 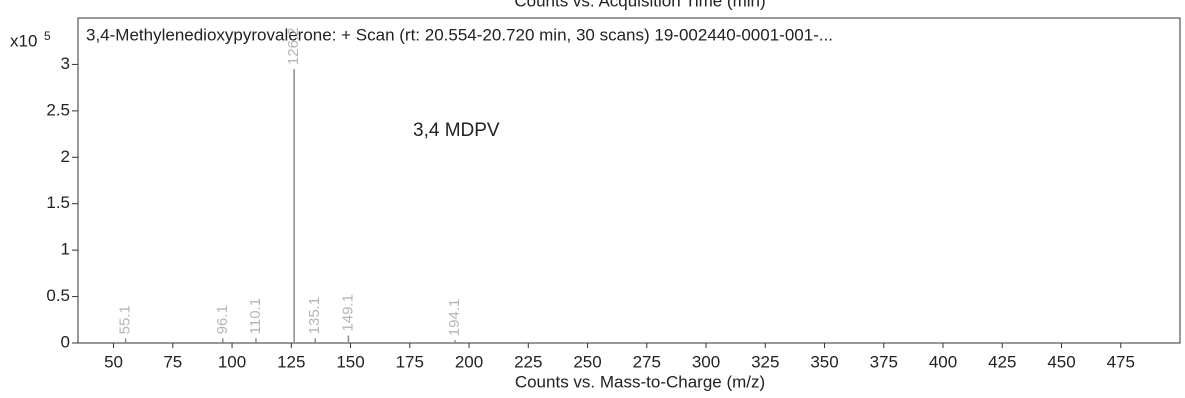 What do you see at coordinates (113, 361) in the screenshot?
I see `x-tick-label: 50` at bounding box center [113, 361].